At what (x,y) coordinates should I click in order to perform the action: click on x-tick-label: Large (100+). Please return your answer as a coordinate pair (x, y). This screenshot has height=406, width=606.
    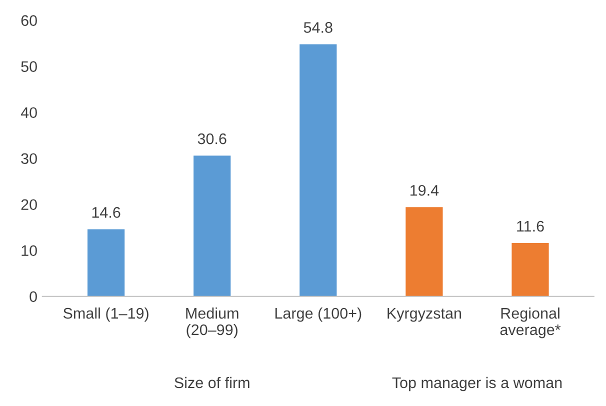
    Looking at the image, I should click on (318, 314).